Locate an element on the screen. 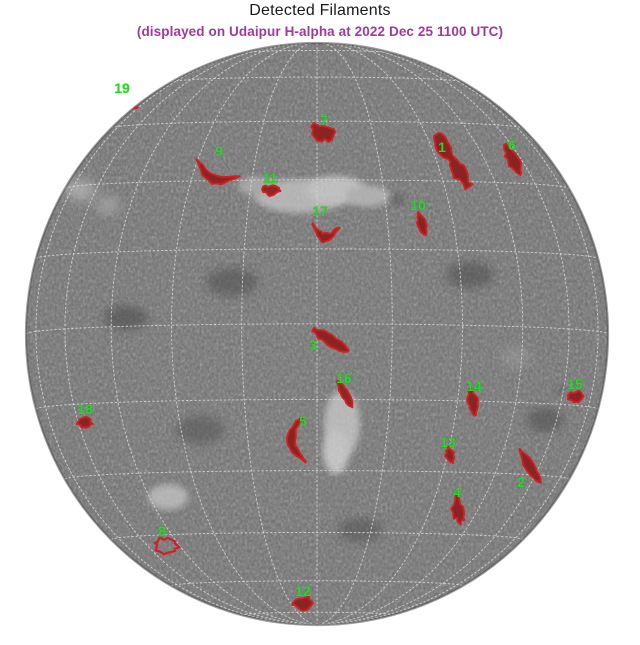 The image size is (640, 645). filament-label-11: 11 is located at coordinates (270, 178).